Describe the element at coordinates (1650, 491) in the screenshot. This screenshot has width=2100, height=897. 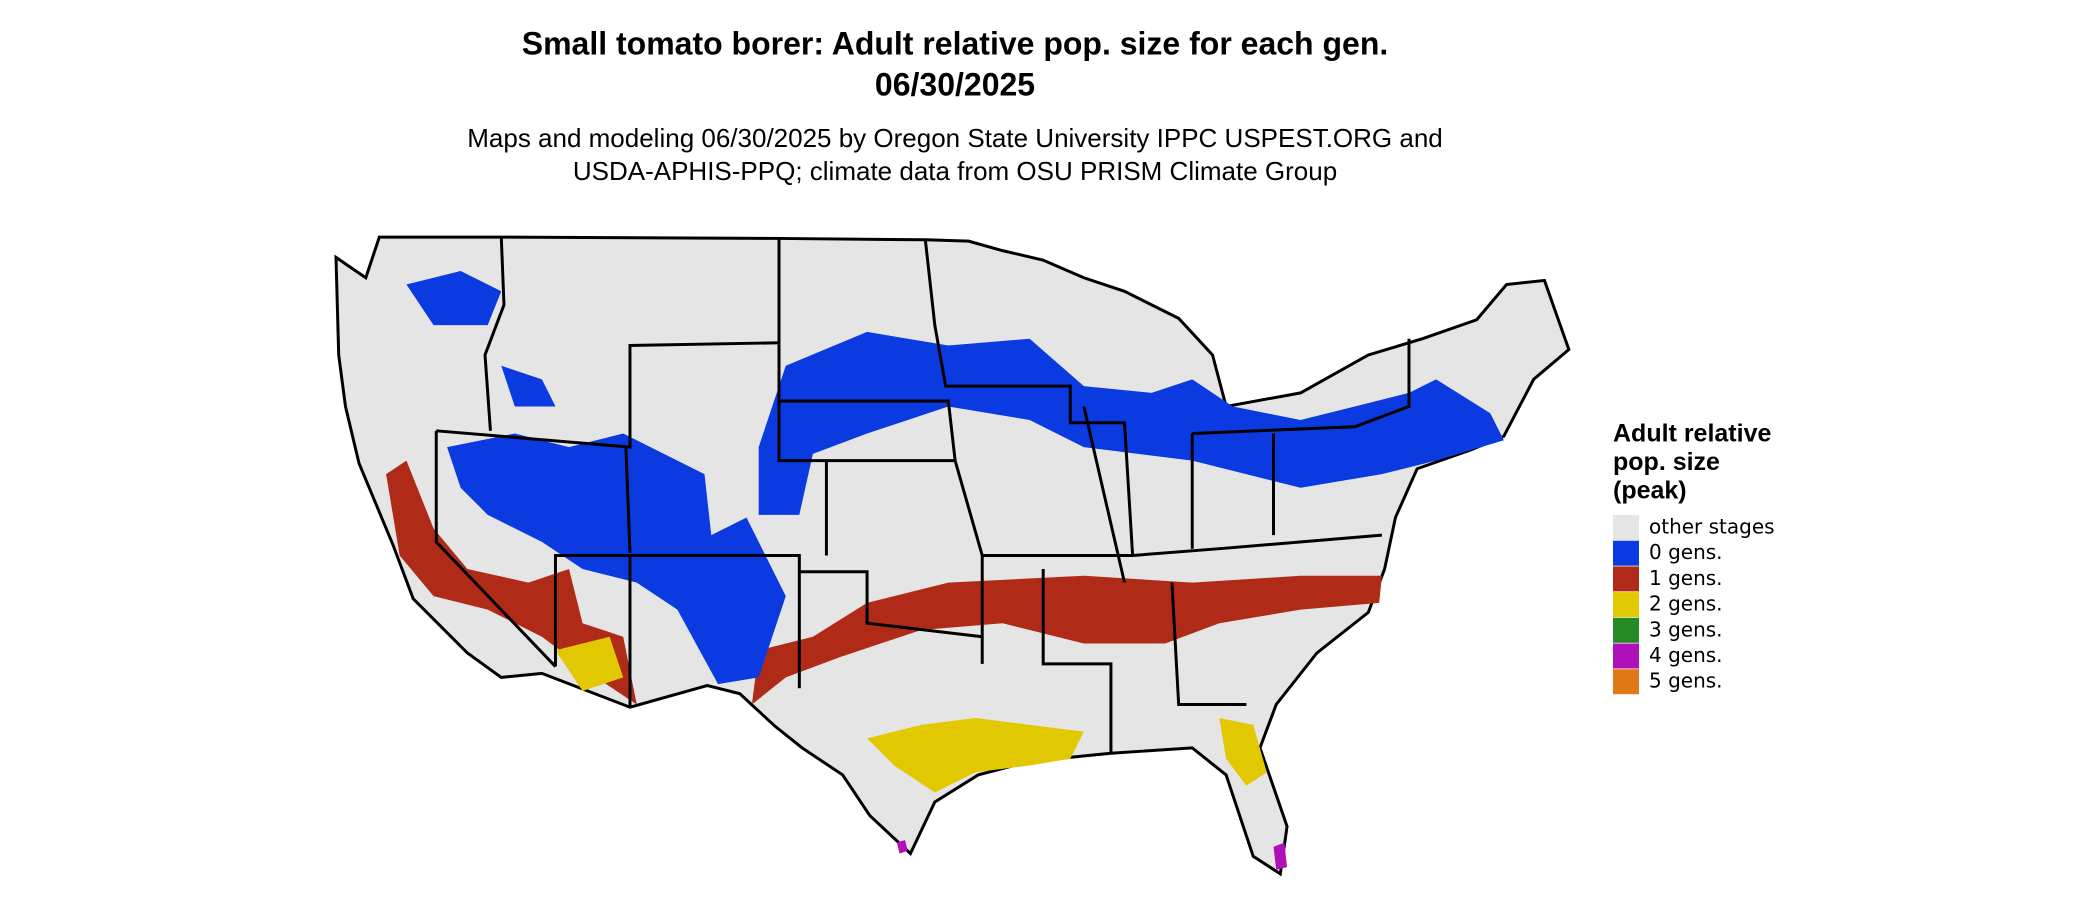
I see `legend-title: (peak)` at that location.